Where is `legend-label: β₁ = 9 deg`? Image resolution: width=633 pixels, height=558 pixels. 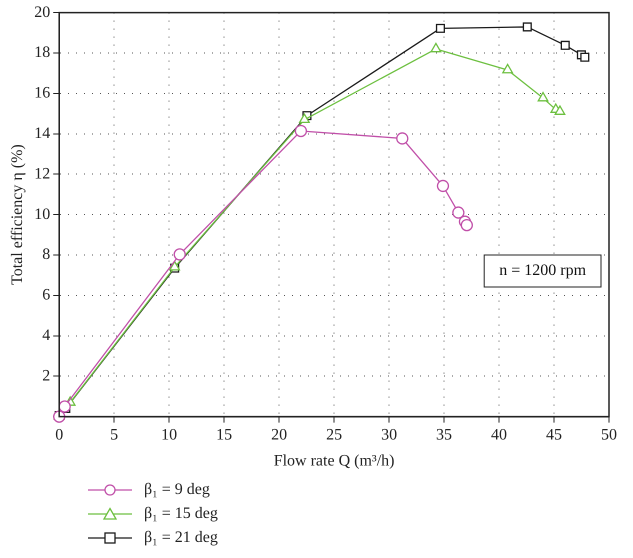
legend-label: β₁ = 9 deg is located at coordinates (177, 490).